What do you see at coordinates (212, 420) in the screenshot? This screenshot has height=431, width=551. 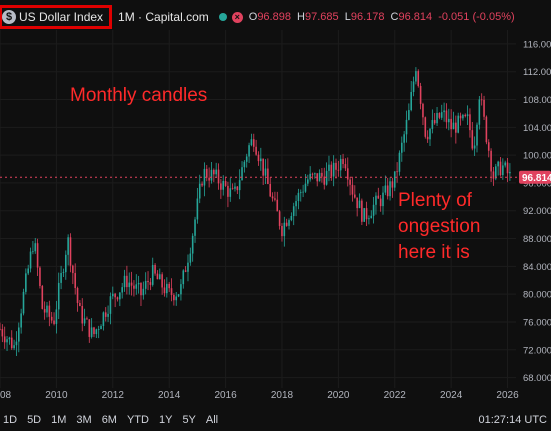 I see `range-button-all: All` at bounding box center [212, 420].